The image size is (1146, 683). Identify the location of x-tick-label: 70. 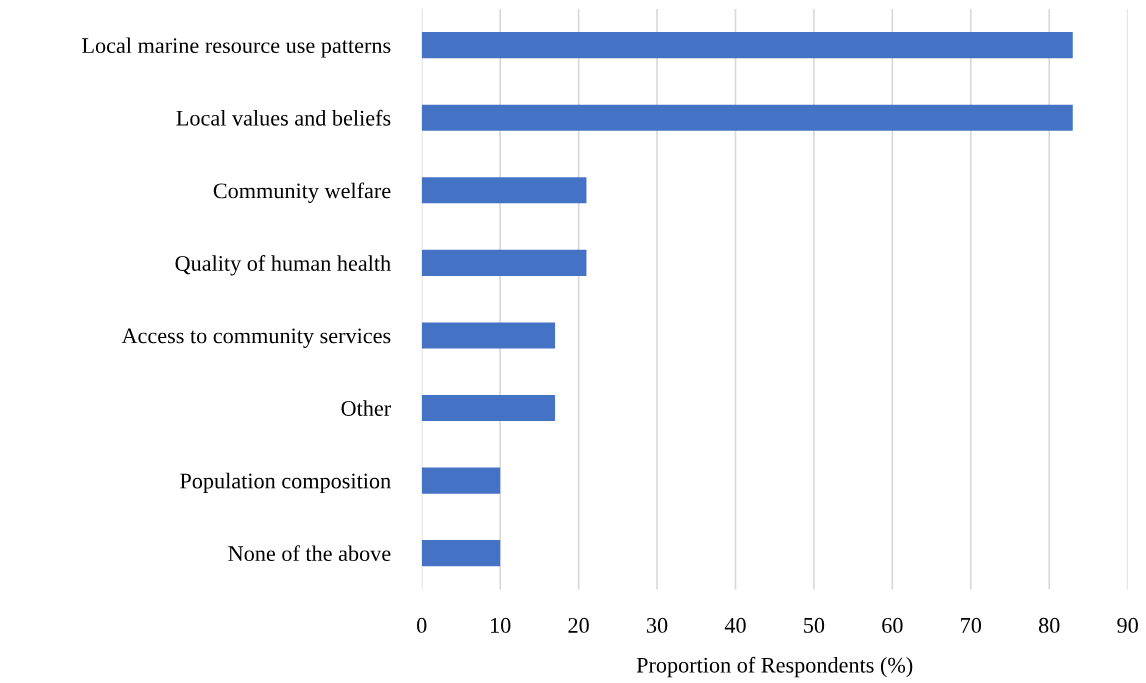
(971, 625).